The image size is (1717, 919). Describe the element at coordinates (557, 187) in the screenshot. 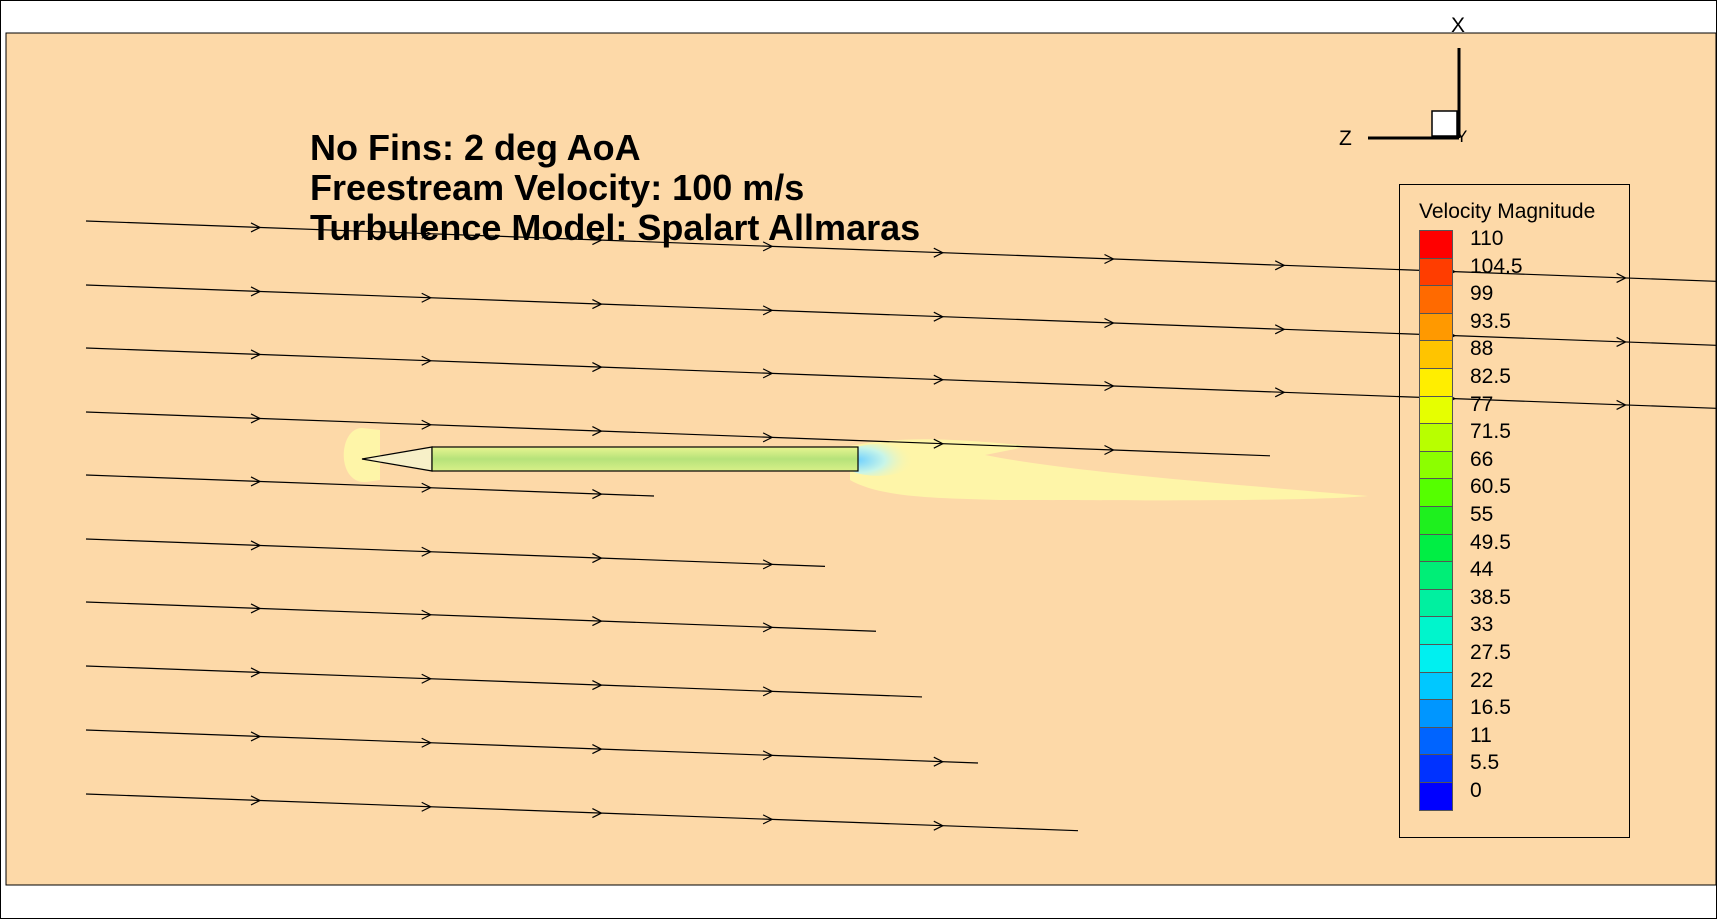

I see `title-velocity: Freestream Velocity: 100 m/s` at that location.